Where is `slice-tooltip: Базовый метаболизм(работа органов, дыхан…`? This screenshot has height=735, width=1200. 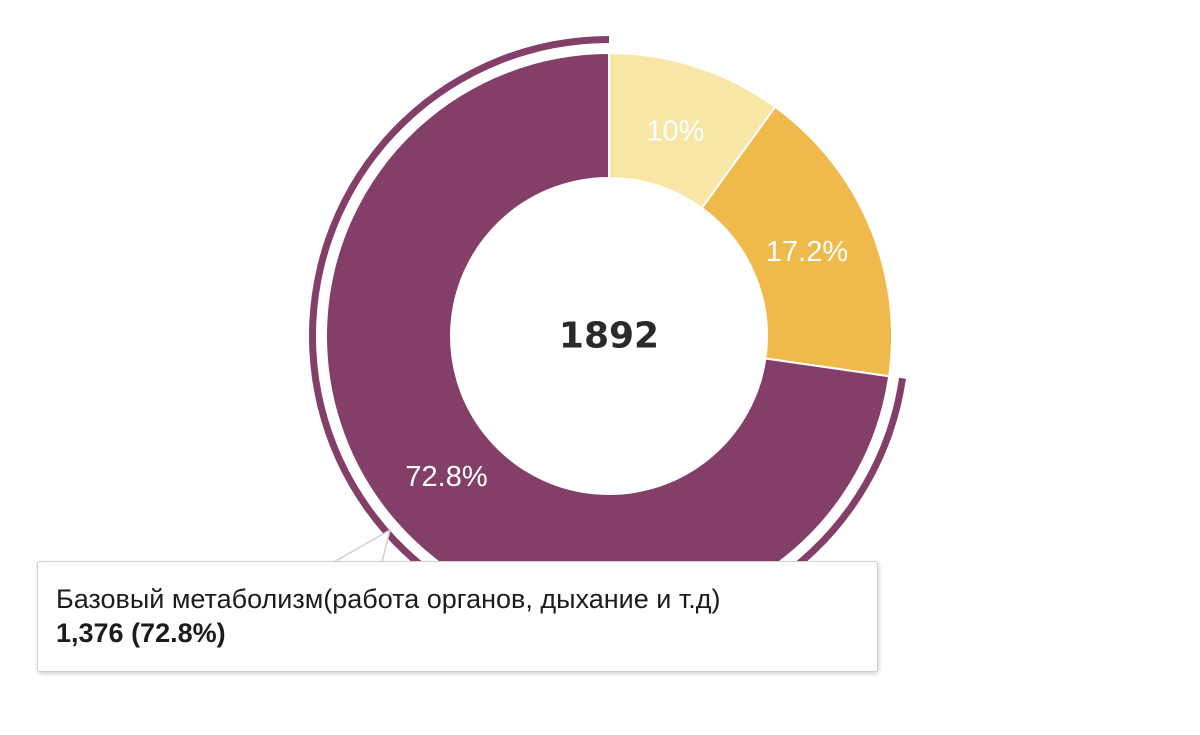
slice-tooltip: Базовый метаболизм(работа органов, дыхан… is located at coordinates (457, 616).